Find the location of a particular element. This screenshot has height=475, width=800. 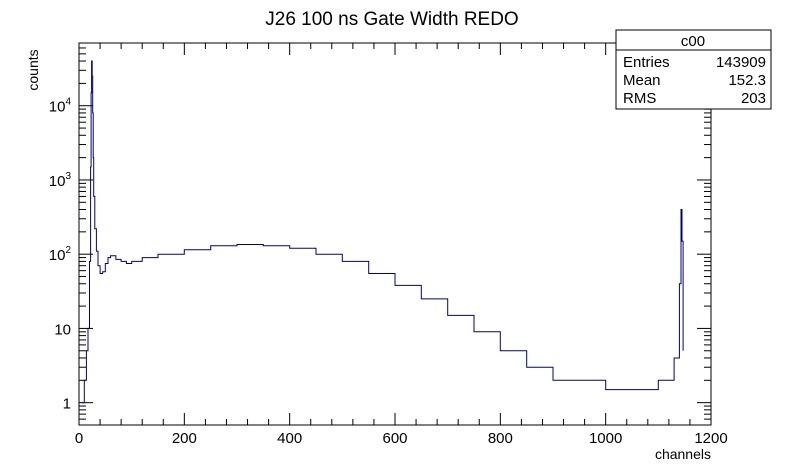

stats-mean-value: 152.3 is located at coordinates (747, 80).